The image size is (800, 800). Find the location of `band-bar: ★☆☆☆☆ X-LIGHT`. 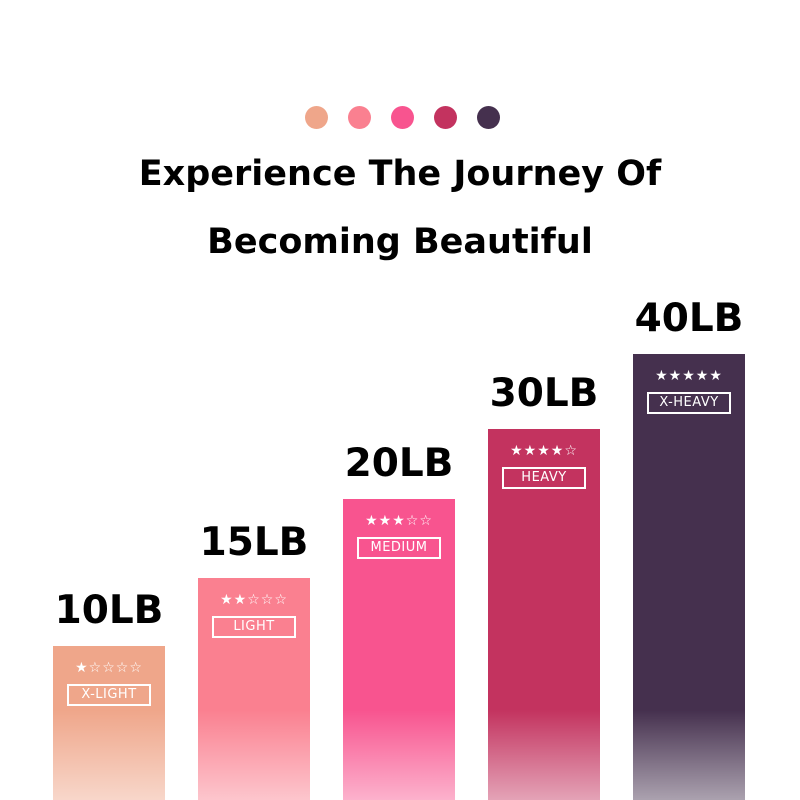

band-bar: ★☆☆☆☆ X-LIGHT is located at coordinates (109, 723).